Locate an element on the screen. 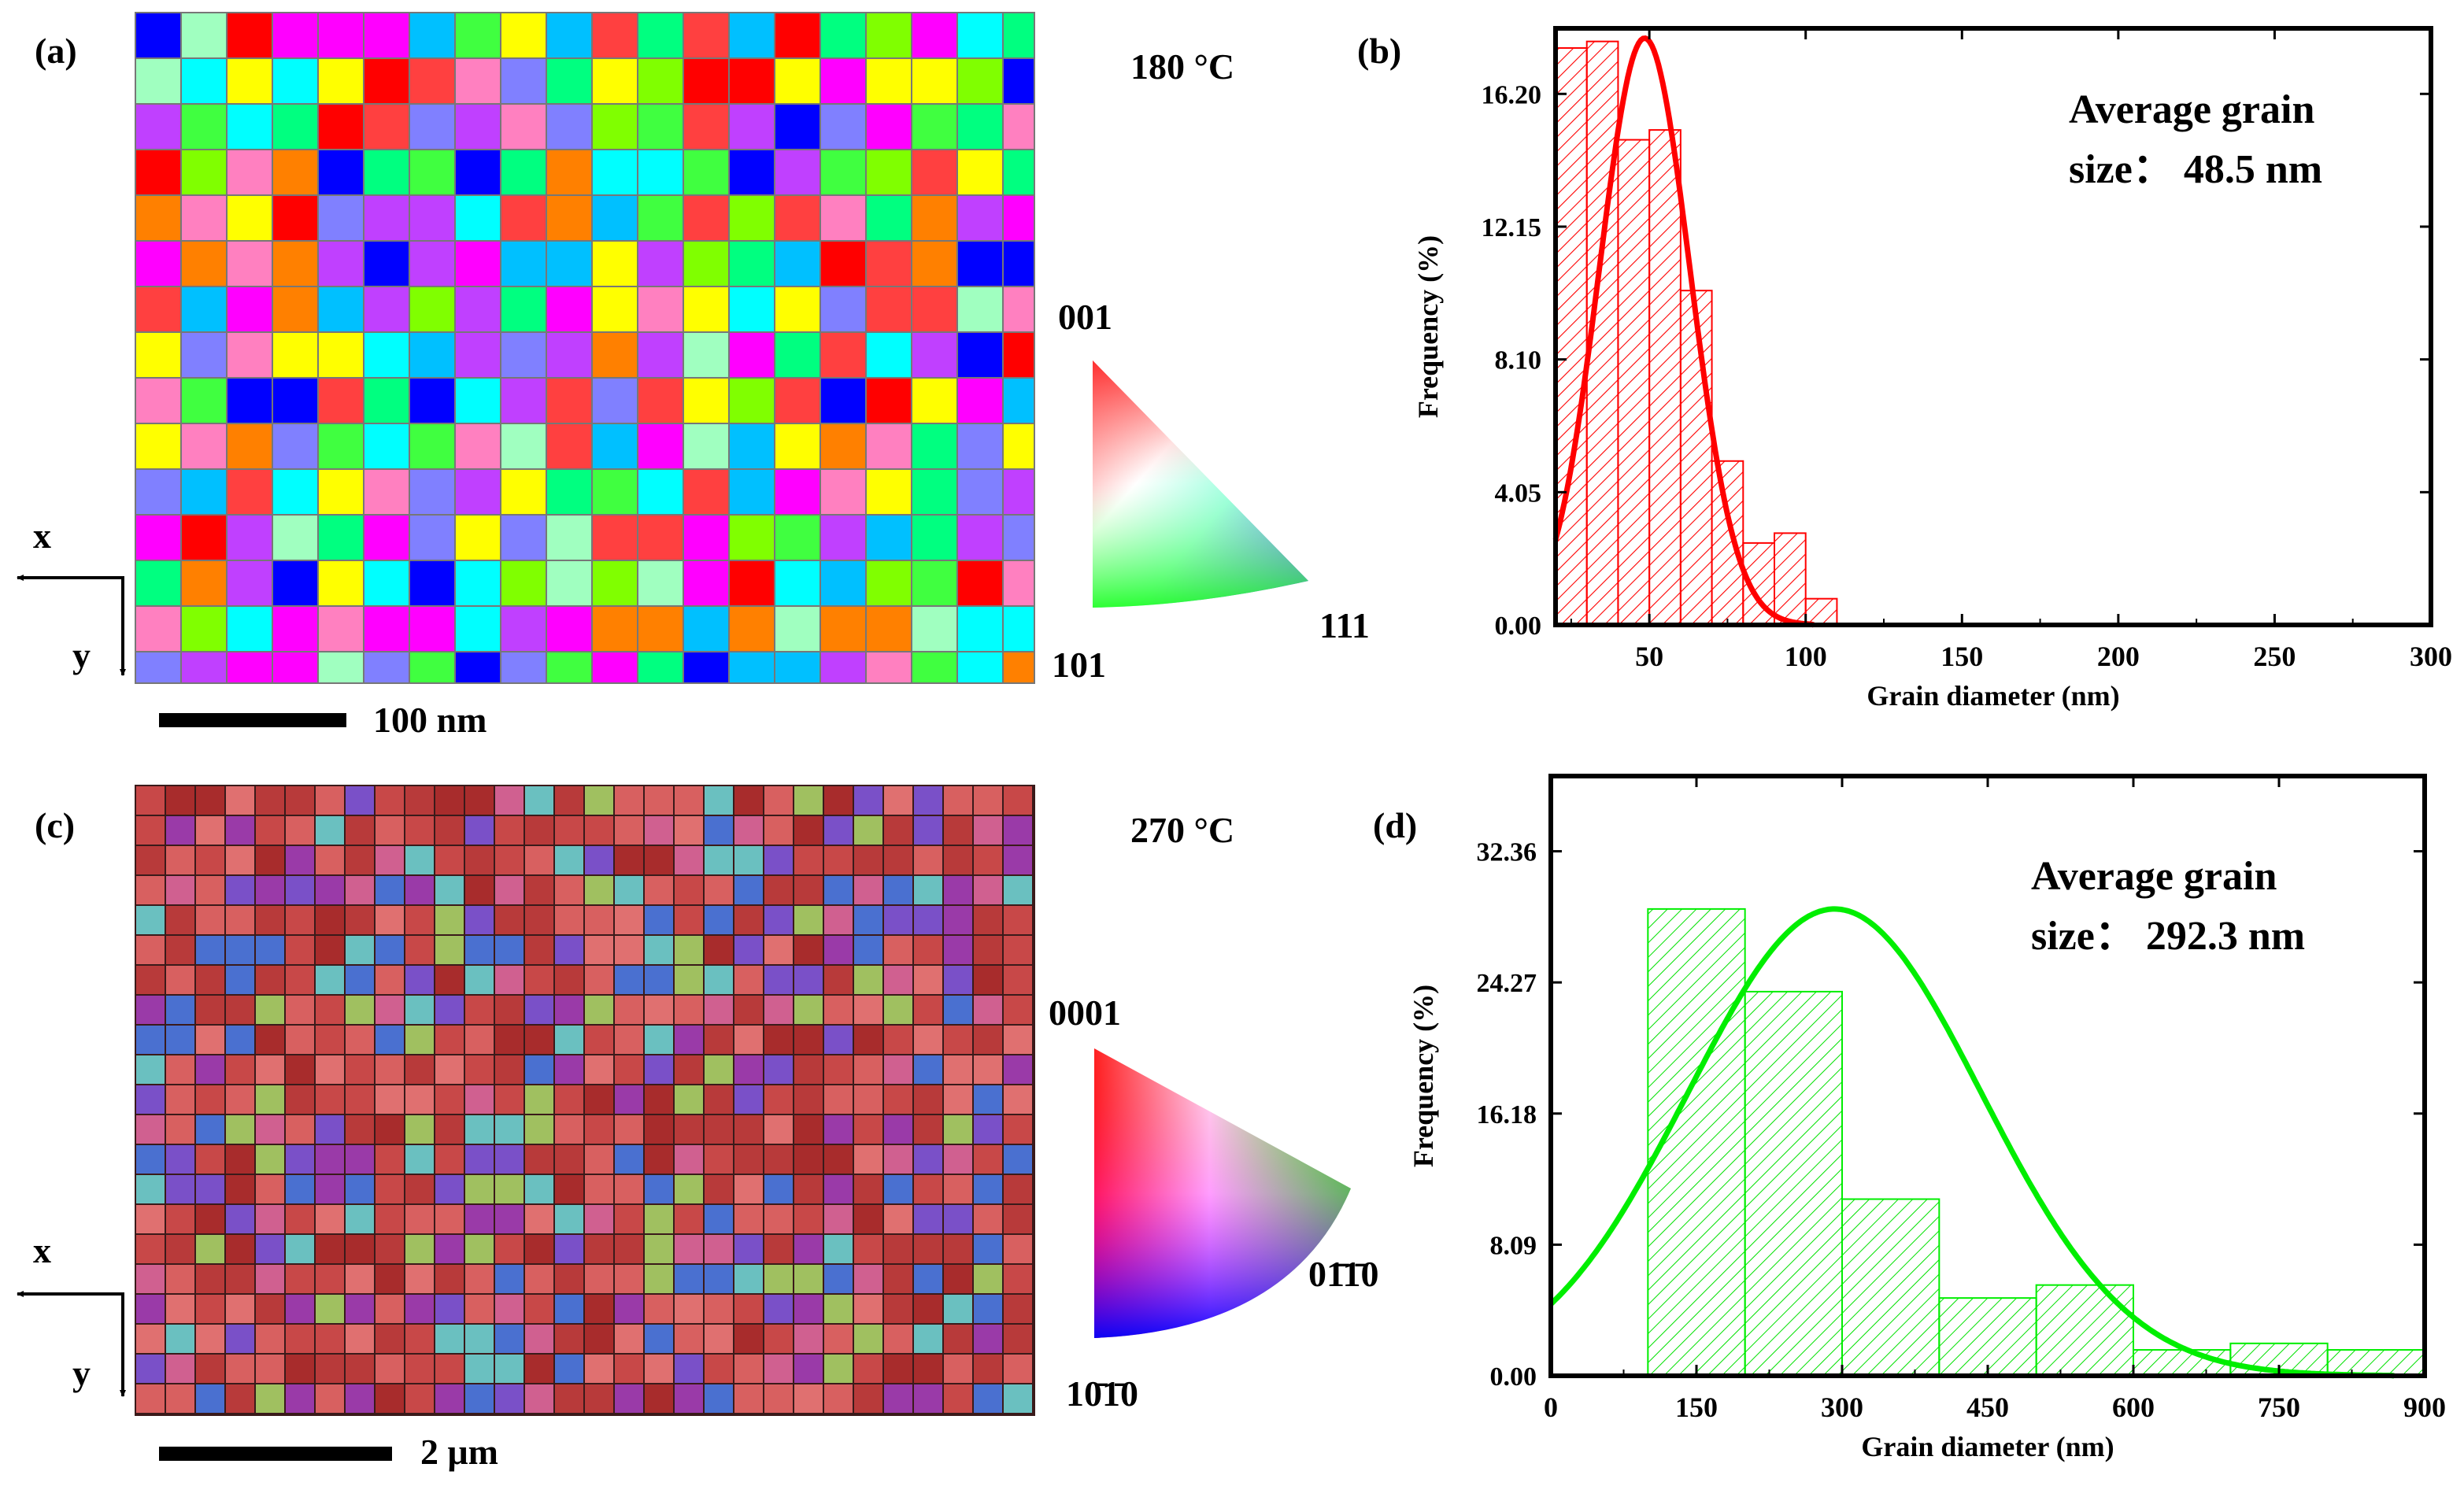  panel-d-label: (d) is located at coordinates (1395, 825).